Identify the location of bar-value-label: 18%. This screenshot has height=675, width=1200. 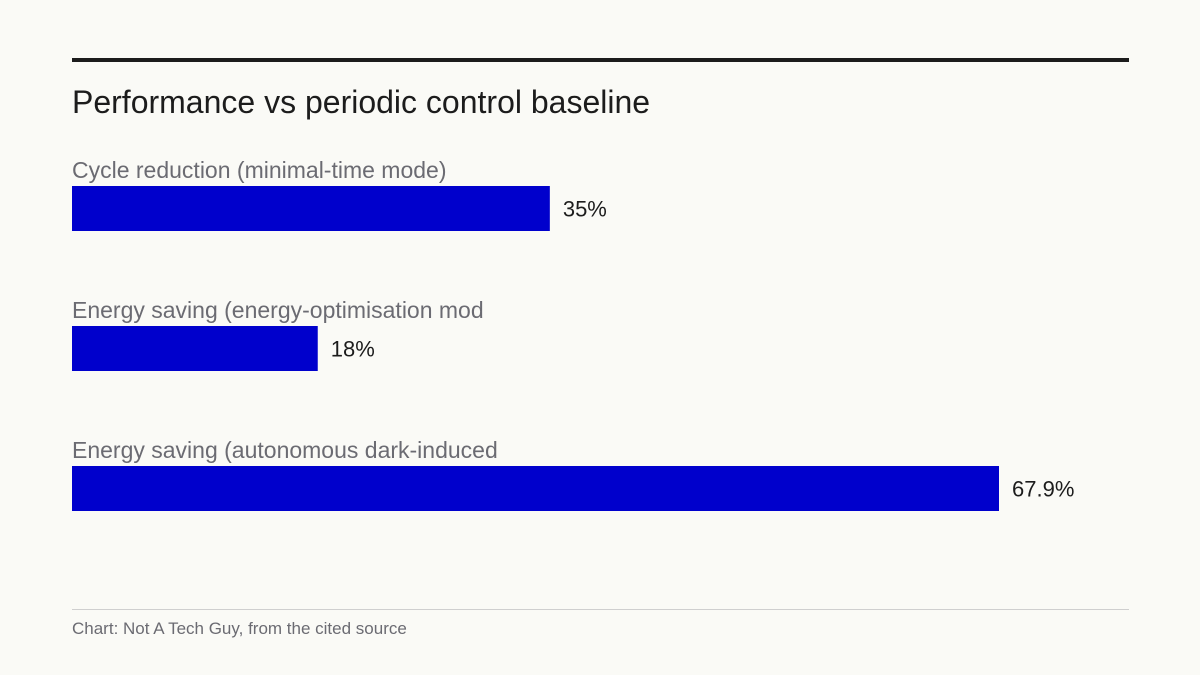
(353, 349).